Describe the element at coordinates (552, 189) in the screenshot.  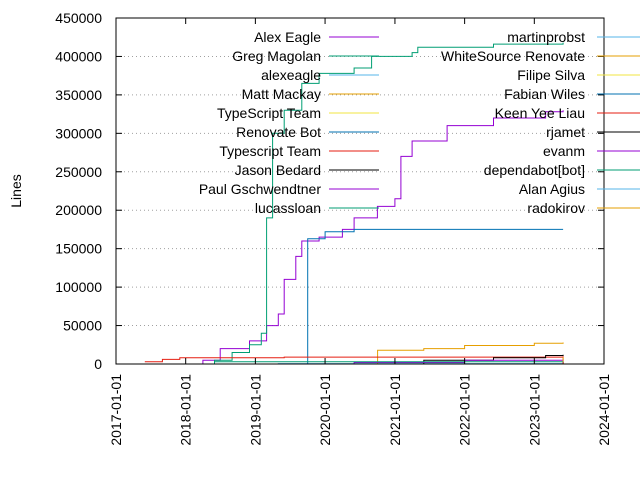
I see `legend-label: Alan Agius` at that location.